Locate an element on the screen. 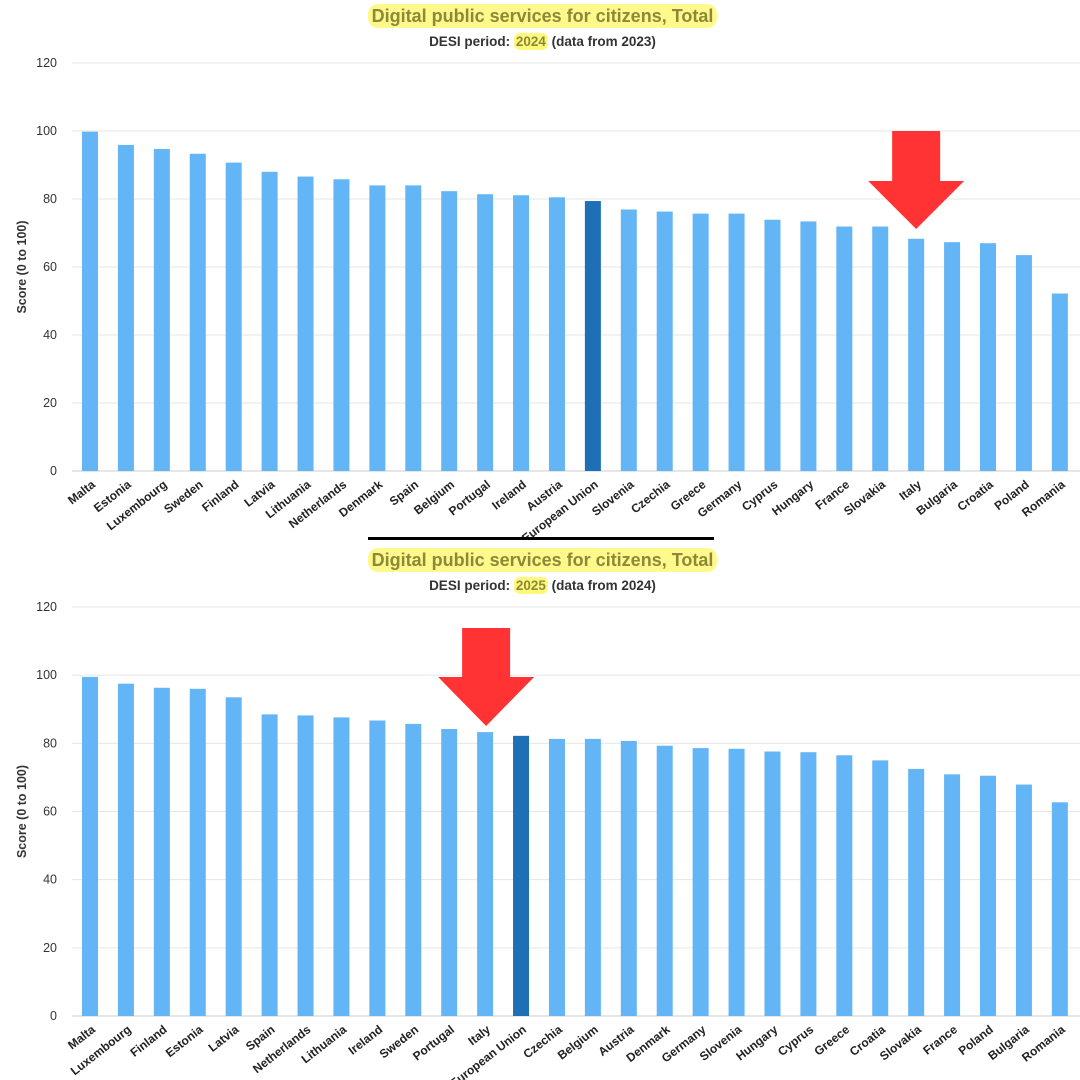 This screenshot has width=1080, height=1080. panel-divider is located at coordinates (541, 539).